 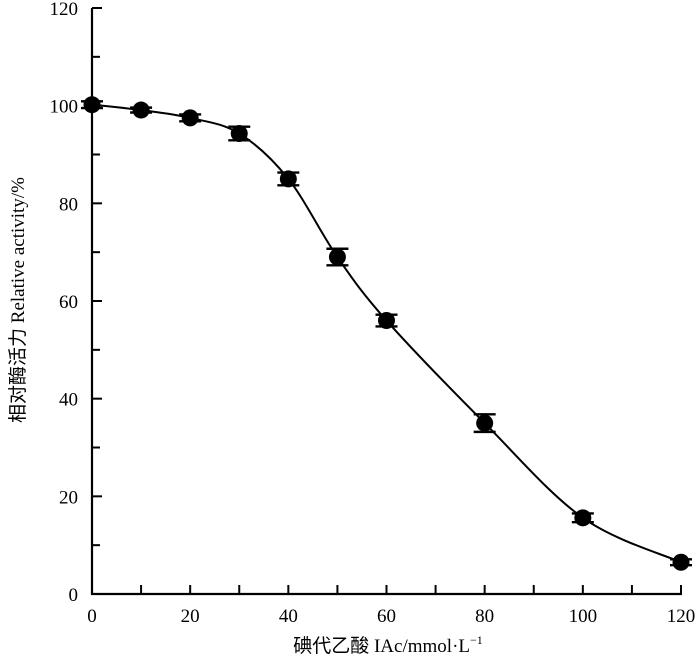 I want to click on x-tick-label: 40, so click(x=288, y=616).